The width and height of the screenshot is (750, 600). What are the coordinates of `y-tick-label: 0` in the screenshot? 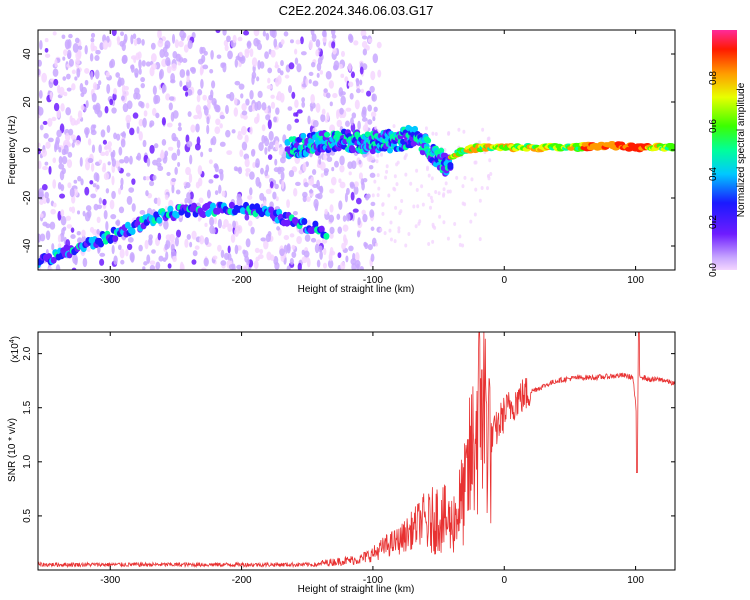 It's located at (27, 150).